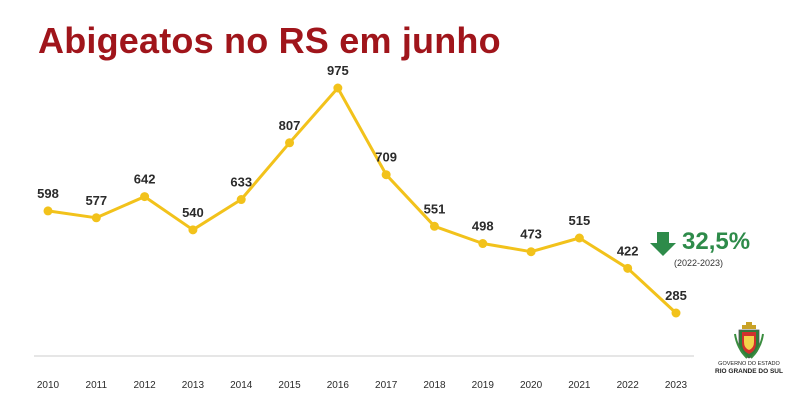 The image size is (800, 409). Describe the element at coordinates (749, 364) in the screenshot. I see `logo-text-government: GOVERNO DO ESTADO` at that location.